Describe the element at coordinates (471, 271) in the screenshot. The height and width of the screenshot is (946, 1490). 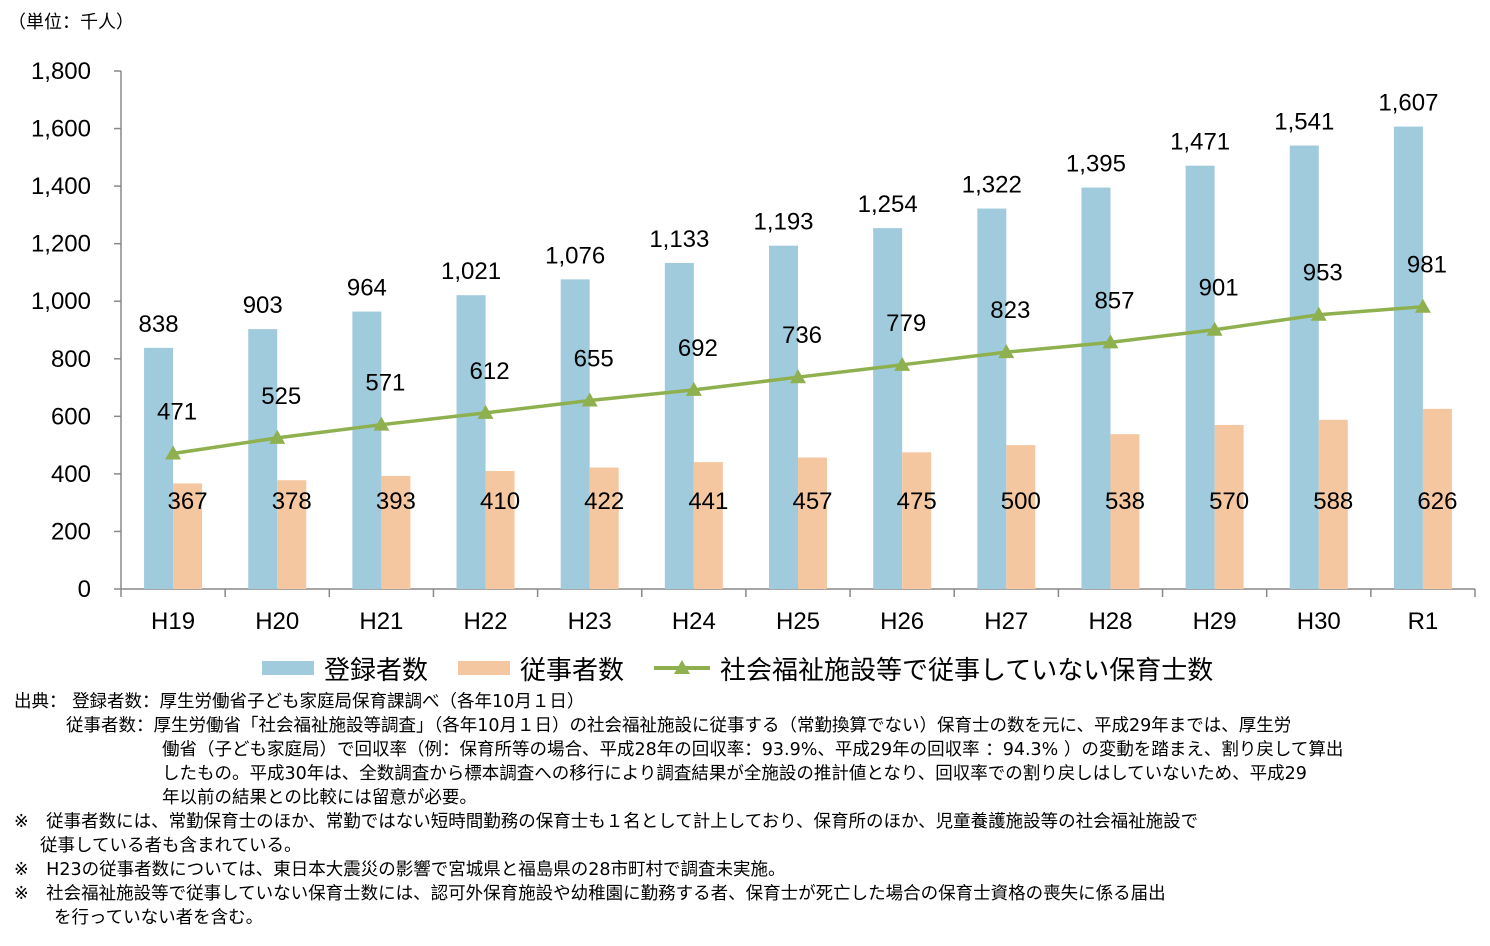
I see `data-label-registered: 1,021` at that location.